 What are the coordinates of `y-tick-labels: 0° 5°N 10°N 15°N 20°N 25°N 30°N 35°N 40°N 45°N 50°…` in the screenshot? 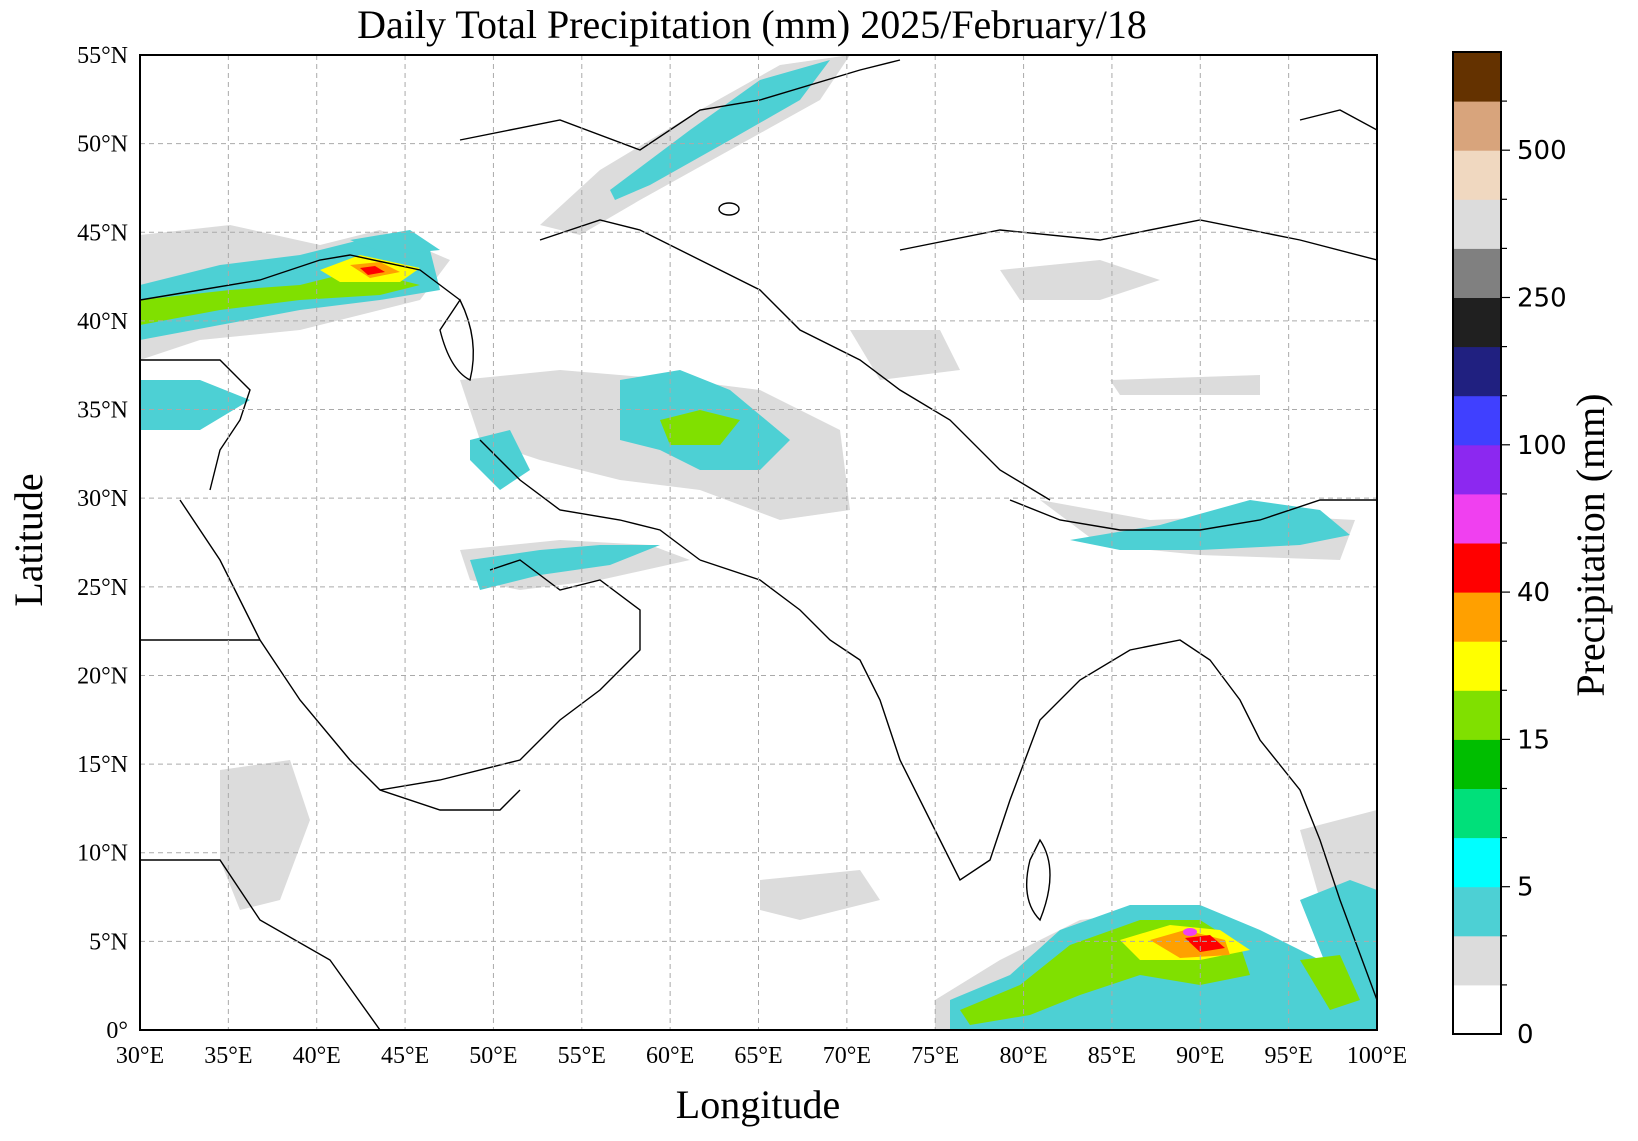 It's located at (102, 543).